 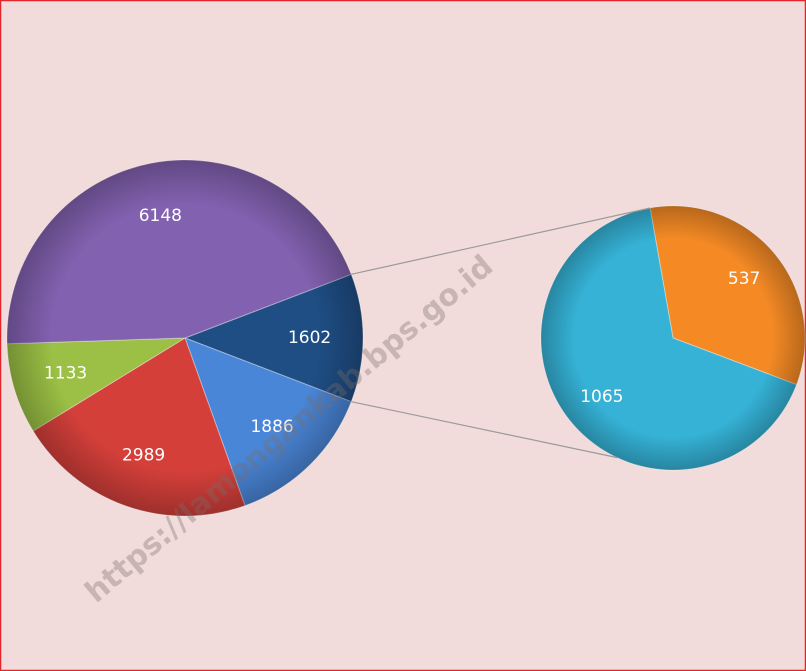 I want to click on data-label: 1133, so click(x=65, y=374).